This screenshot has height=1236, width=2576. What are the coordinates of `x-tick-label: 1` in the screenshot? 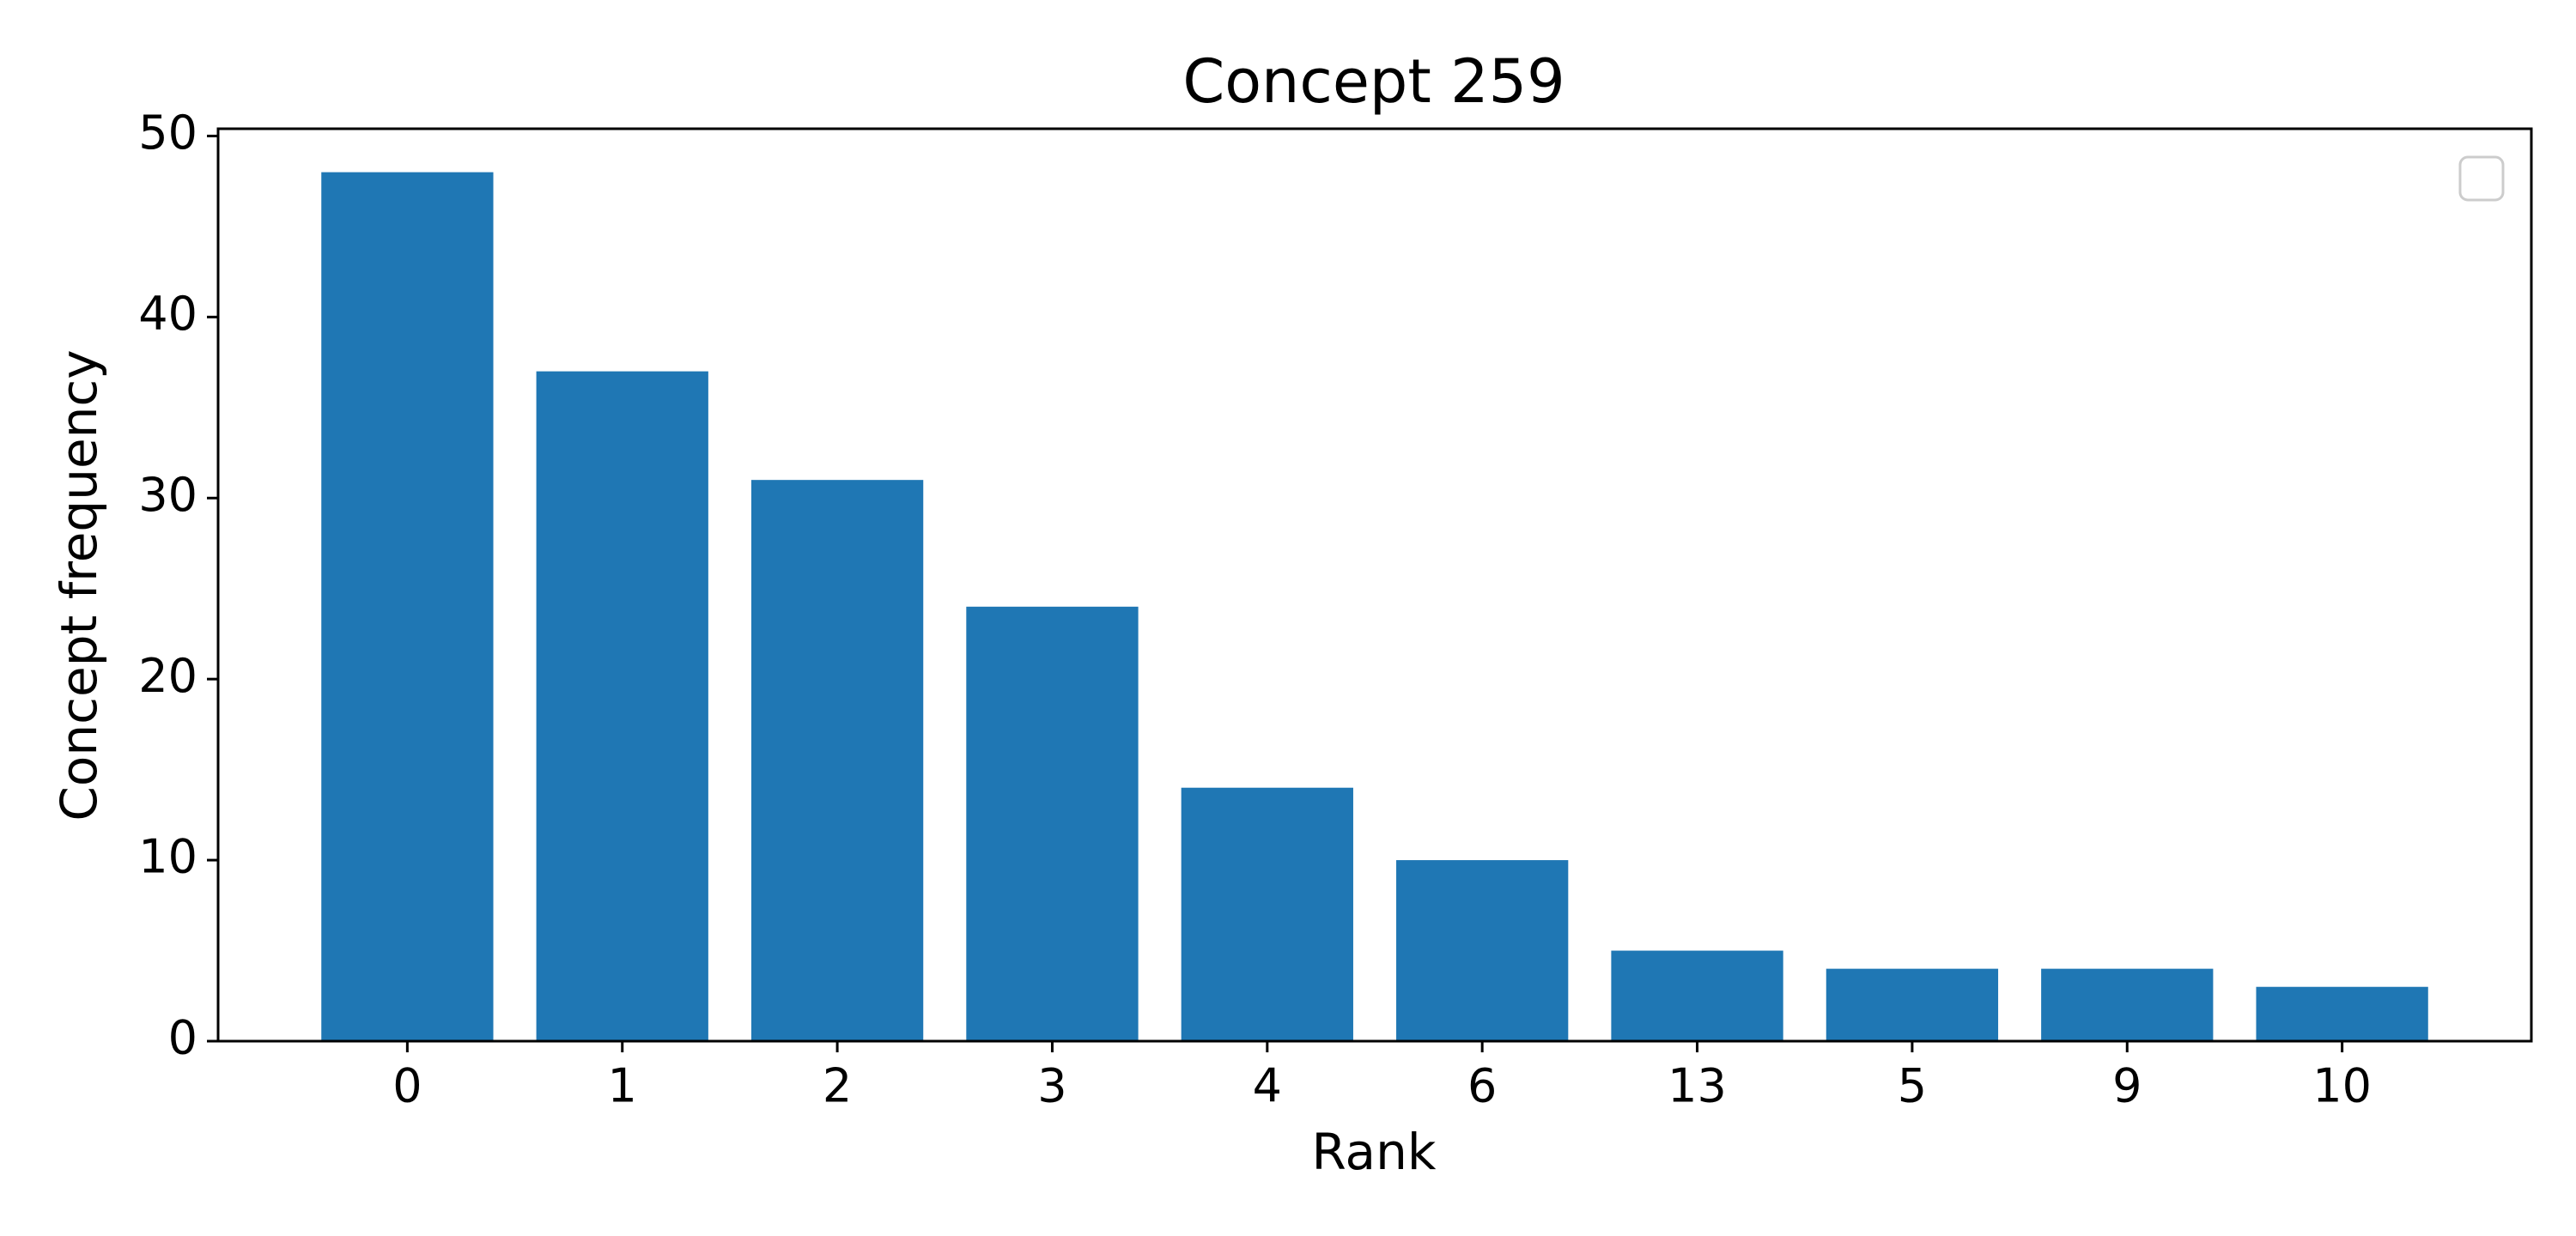 It's located at (622, 1086).